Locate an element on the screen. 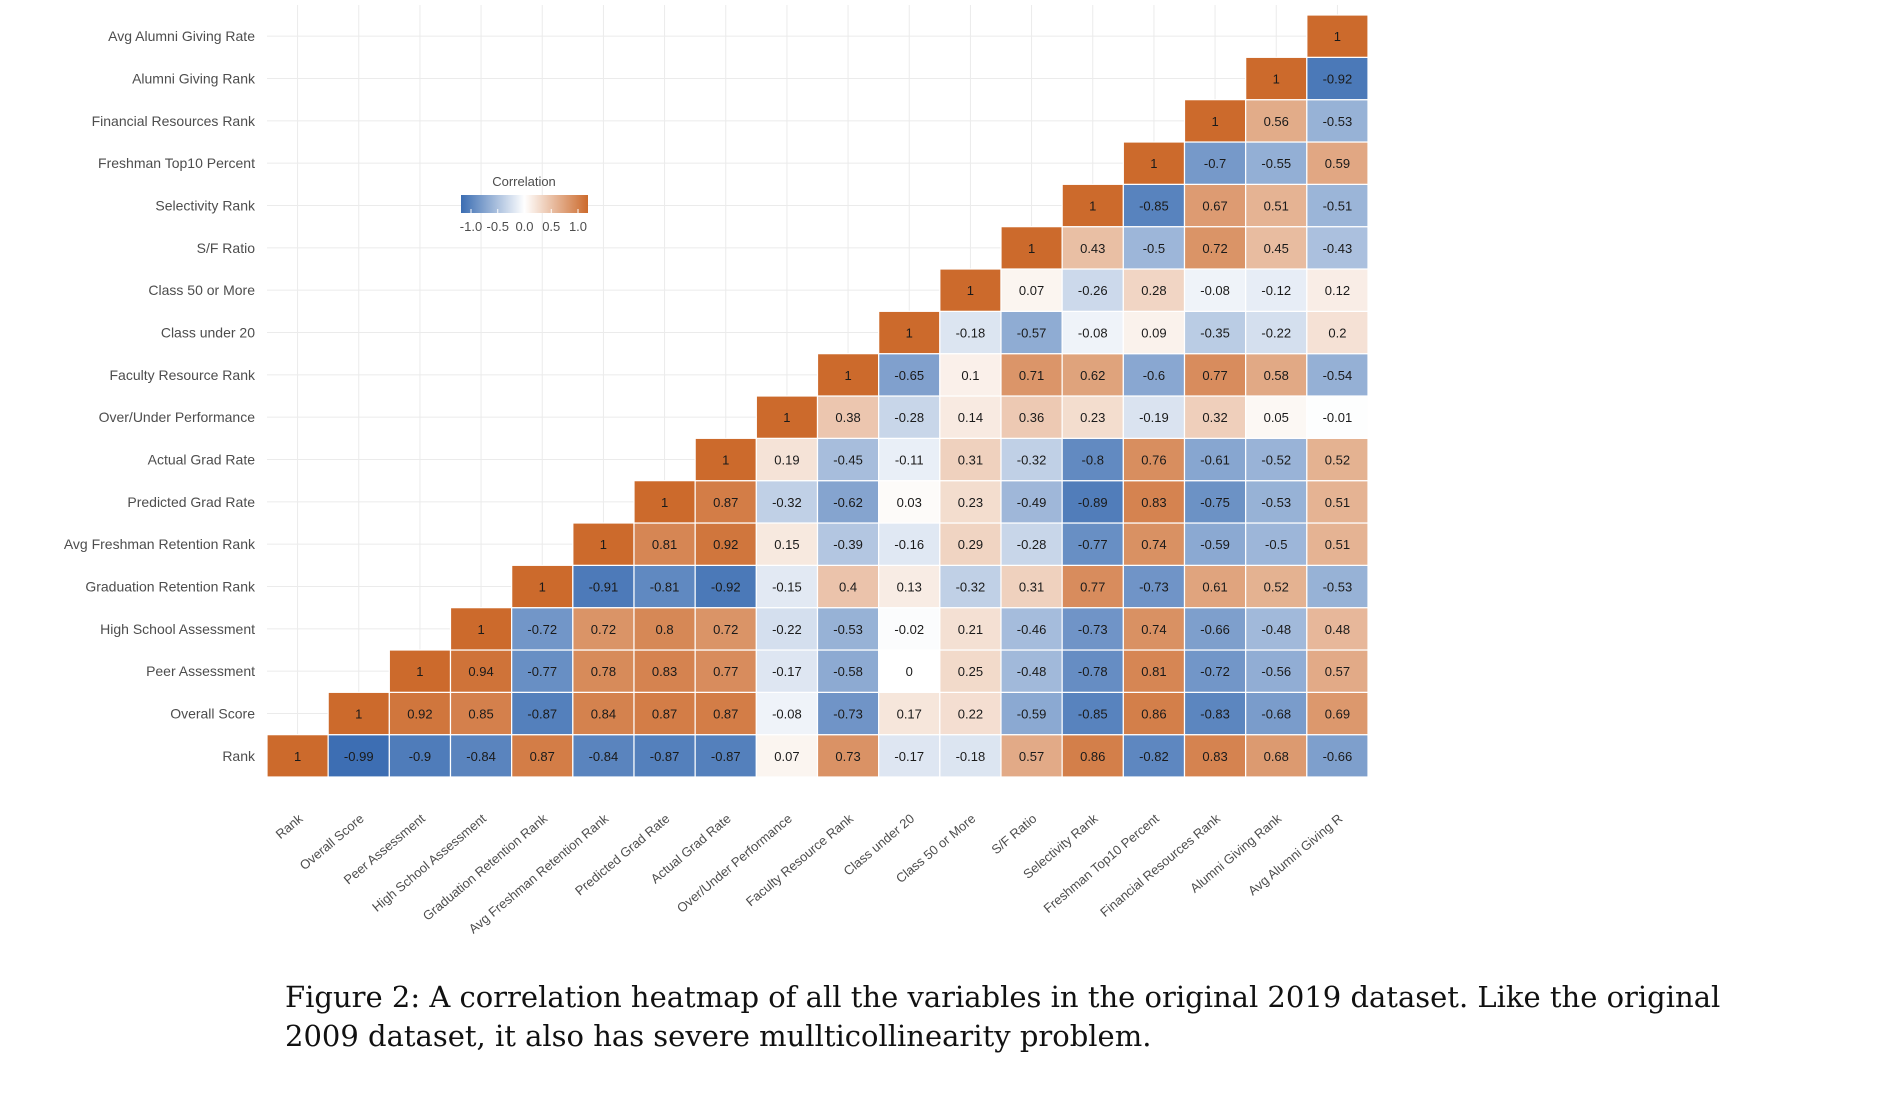 The height and width of the screenshot is (1106, 1888). cell-value-label: 0 is located at coordinates (909, 671).